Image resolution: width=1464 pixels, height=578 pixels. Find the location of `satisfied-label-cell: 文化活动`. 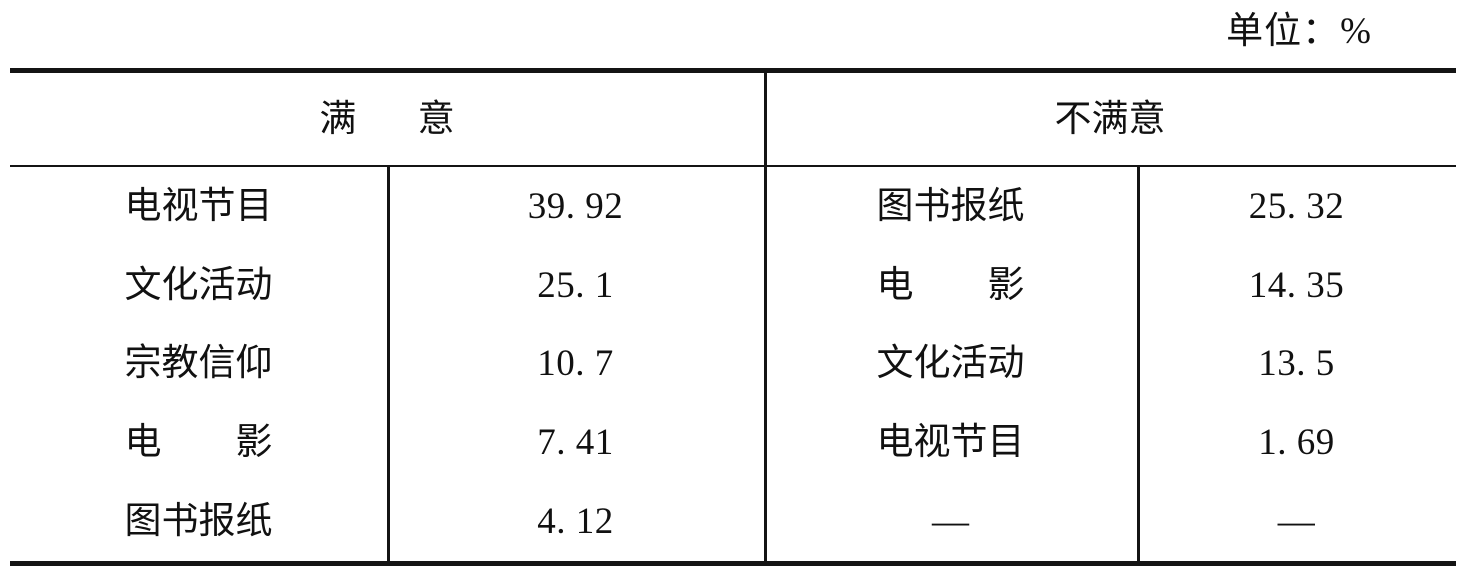

satisfied-label-cell: 文化活动 is located at coordinates (198, 285).